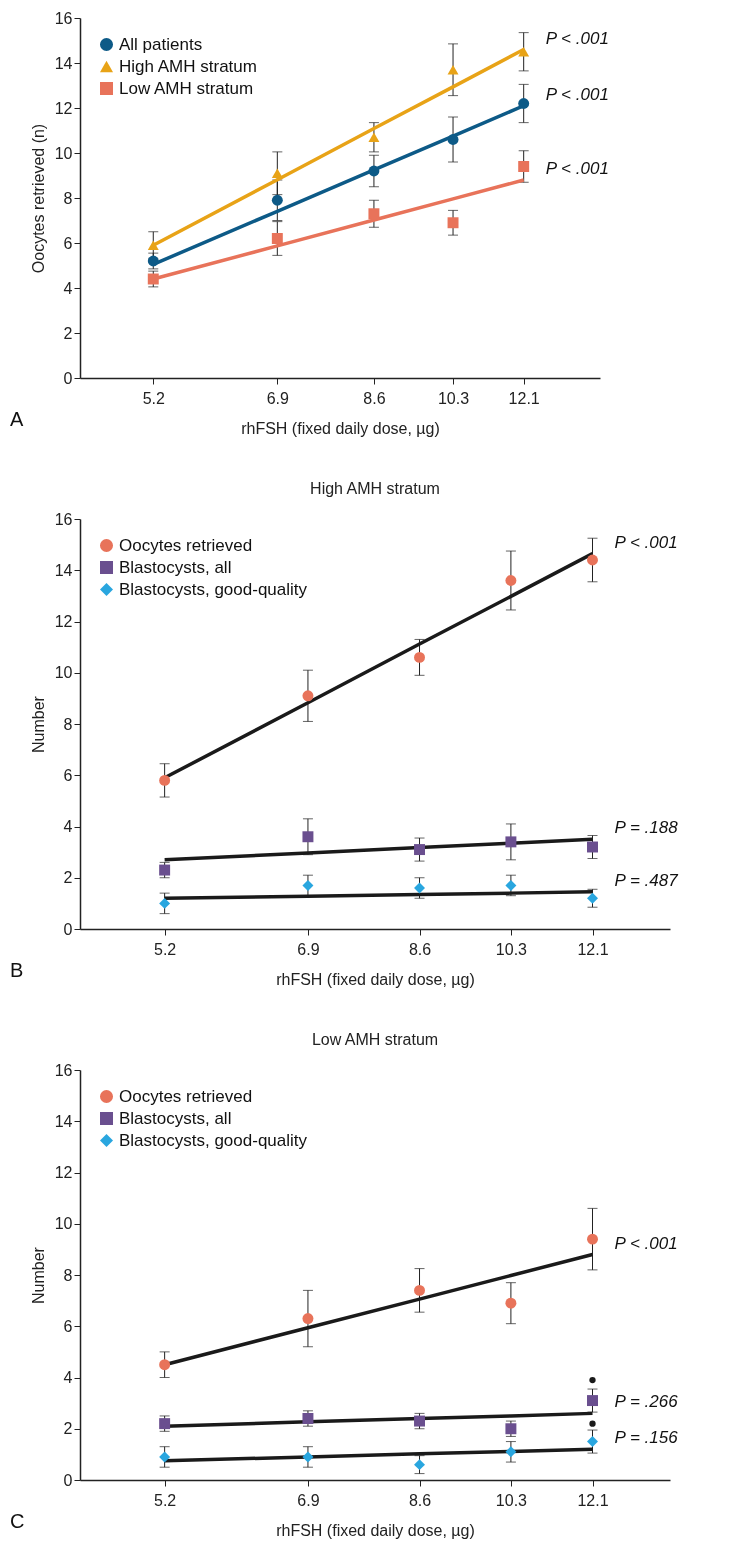 The width and height of the screenshot is (734, 1561). Describe the element at coordinates (646, 1438) in the screenshot. I see `annotation: P = .156` at that location.